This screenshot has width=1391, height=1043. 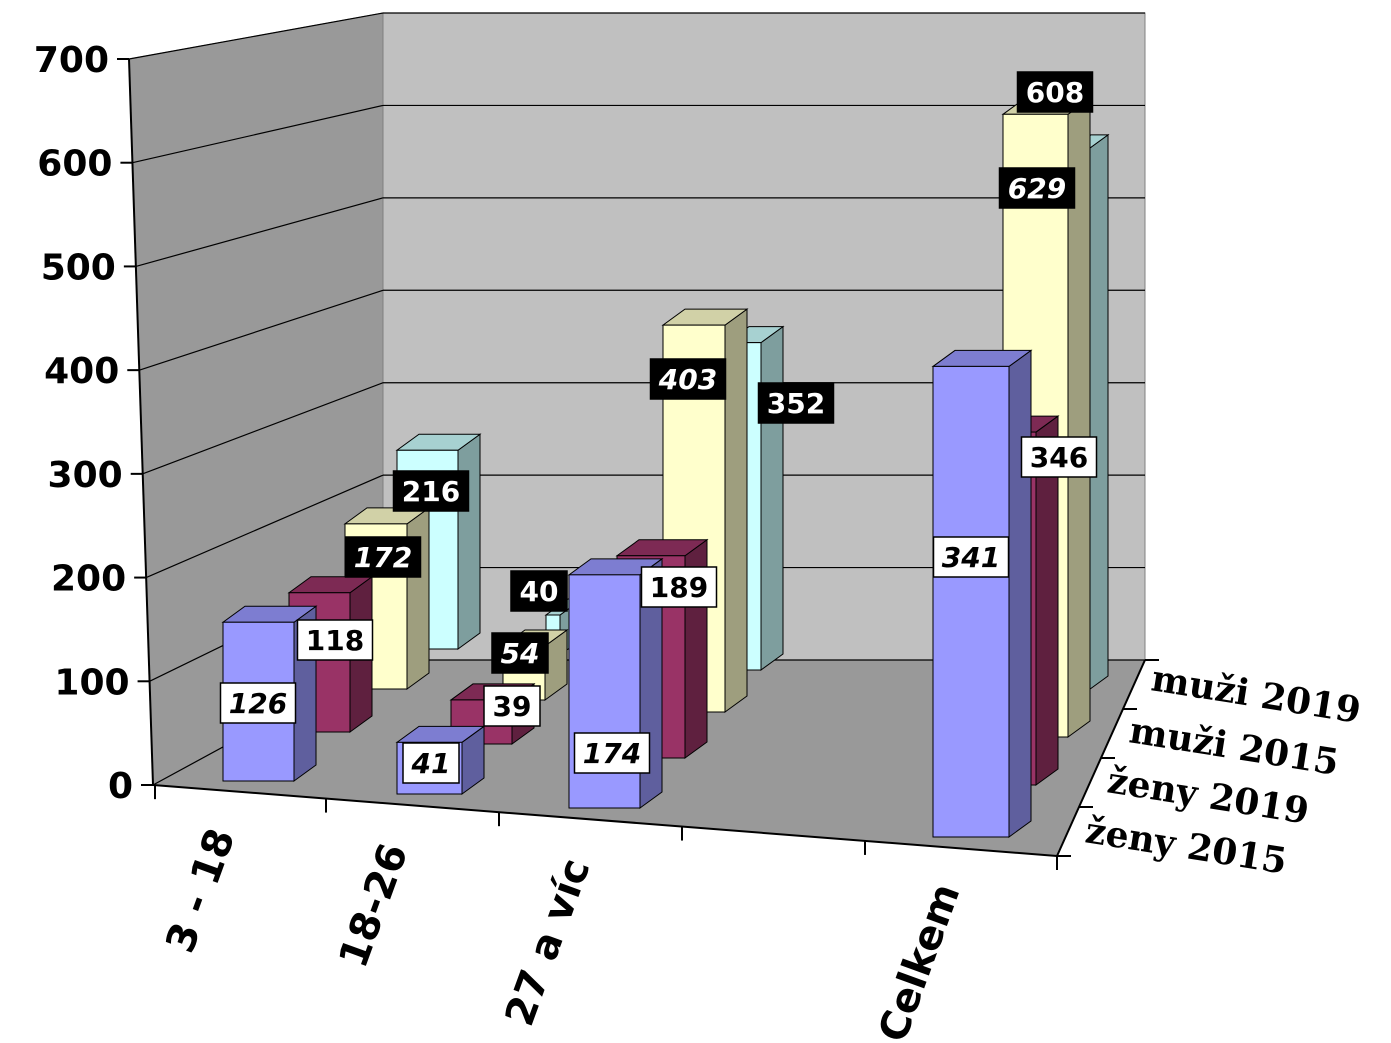 I want to click on data-label: 189, so click(x=679, y=587).